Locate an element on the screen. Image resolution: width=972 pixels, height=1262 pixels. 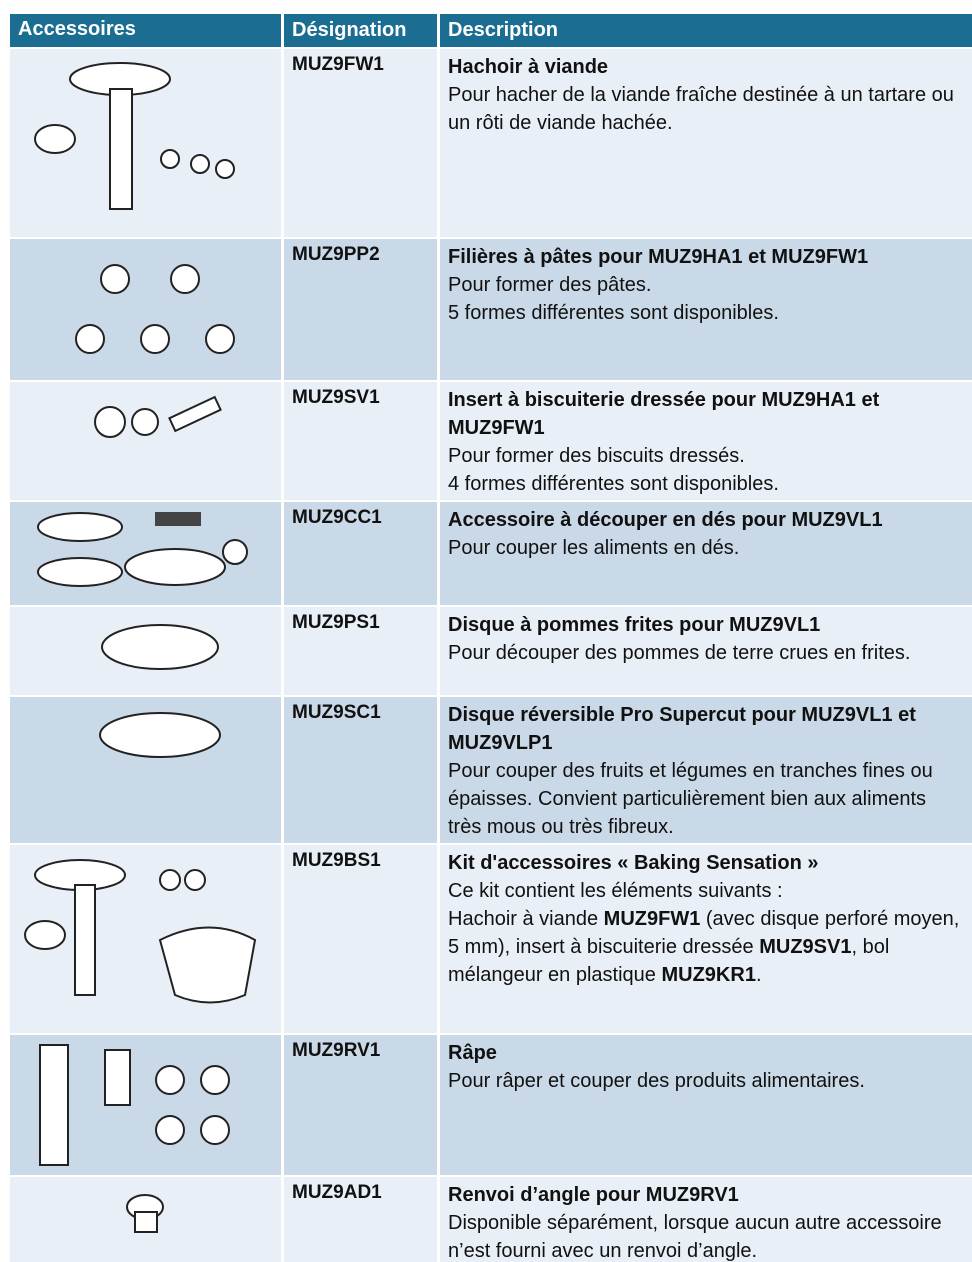
designation: MUZ9PP2 is located at coordinates (360, 309).